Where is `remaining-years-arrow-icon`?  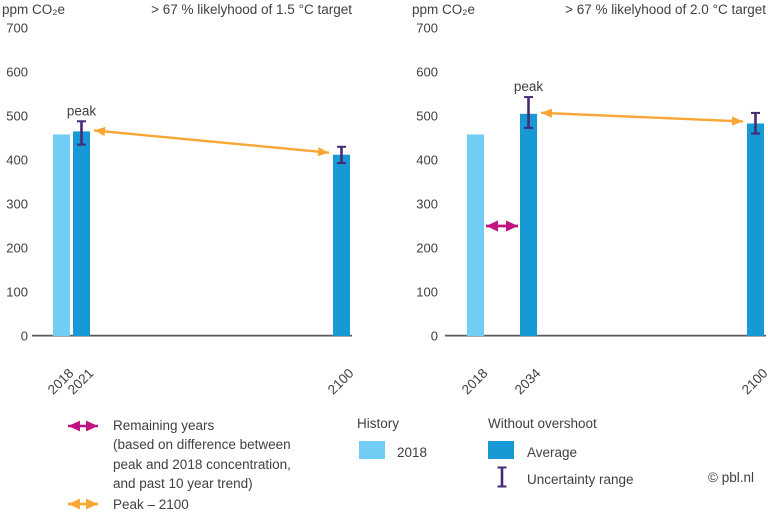
remaining-years-arrow-icon is located at coordinates (83, 426).